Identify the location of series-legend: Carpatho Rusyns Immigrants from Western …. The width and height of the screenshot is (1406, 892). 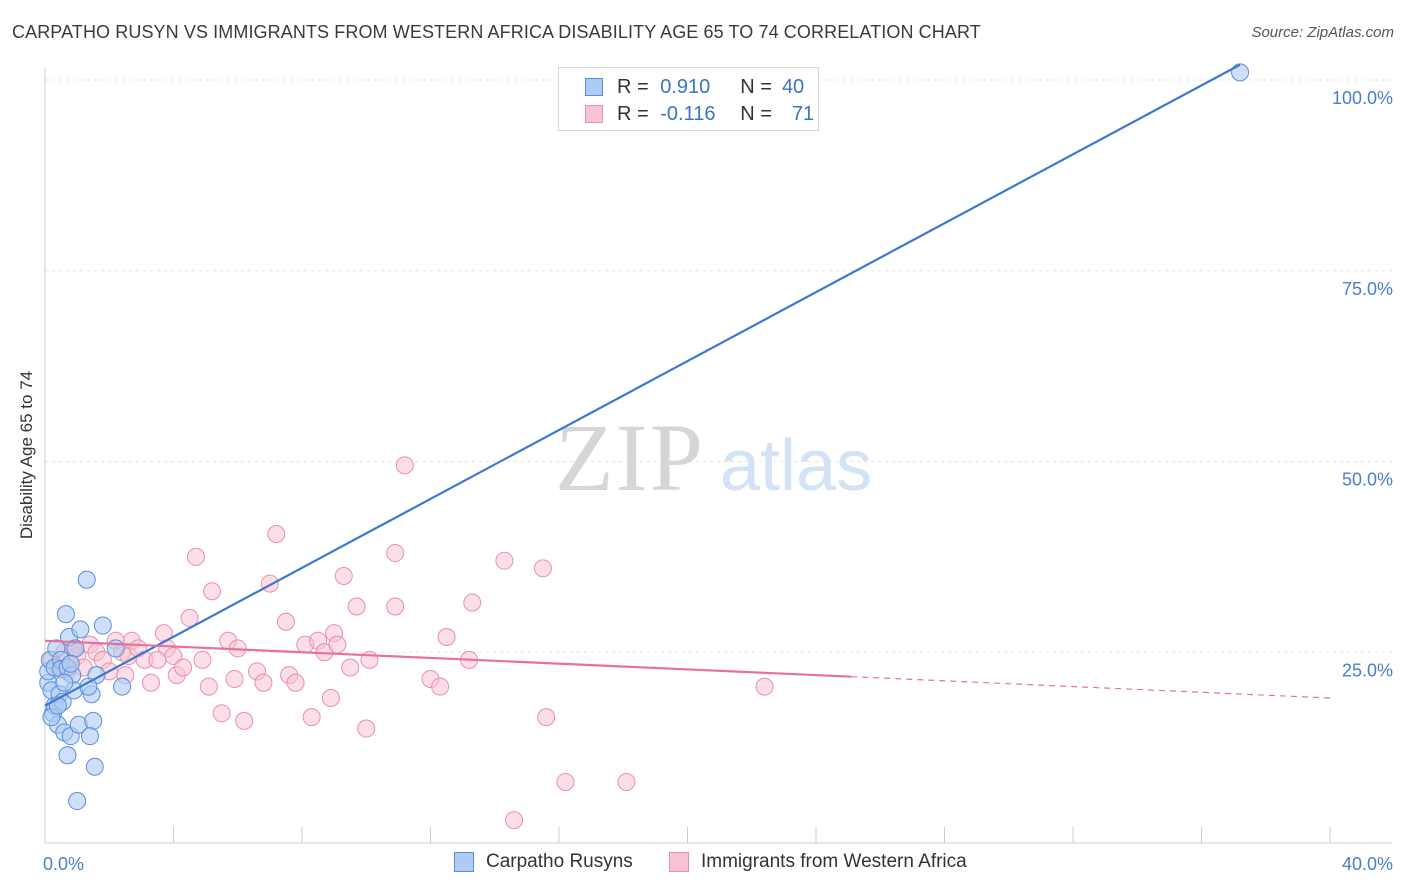
(703, 865).